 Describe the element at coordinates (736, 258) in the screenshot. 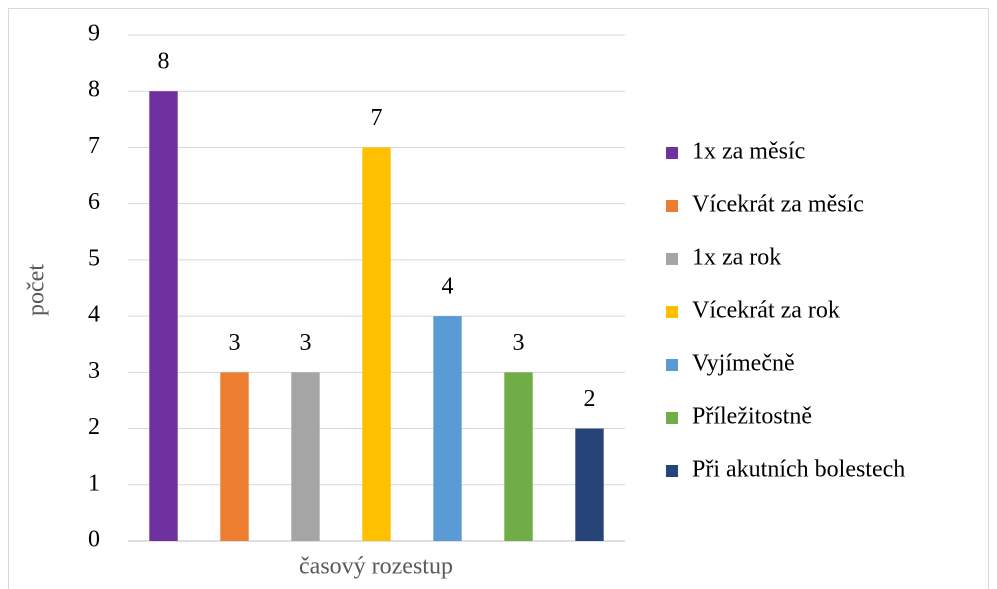

I see `legend-label: 1x za rok` at that location.